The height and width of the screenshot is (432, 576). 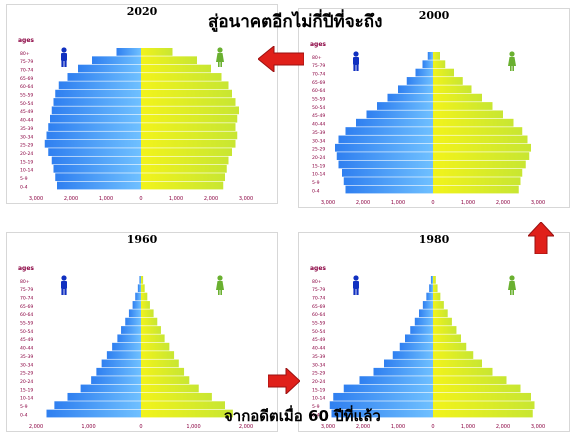 What do you see at coordinates (541, 238) in the screenshot?
I see `arrow-up-icon` at bounding box center [541, 238].